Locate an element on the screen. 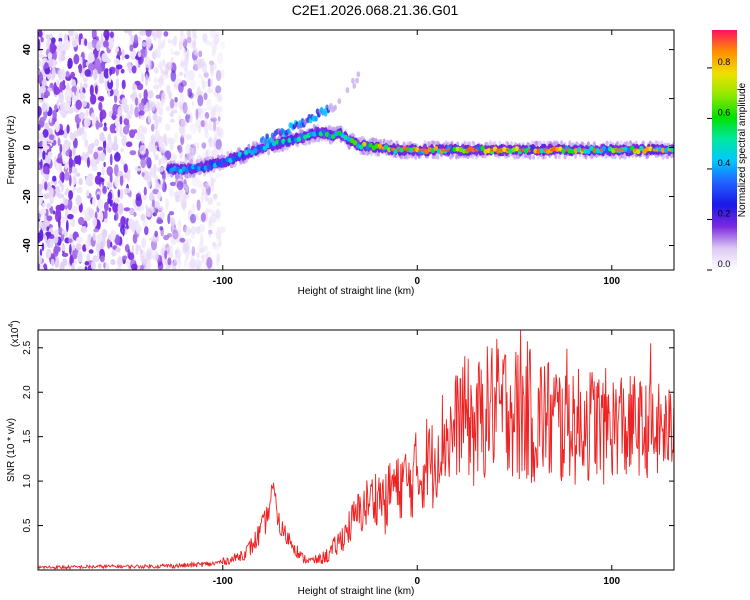  spectrogram-xlabel: Height of straight line (km) is located at coordinates (356, 291).